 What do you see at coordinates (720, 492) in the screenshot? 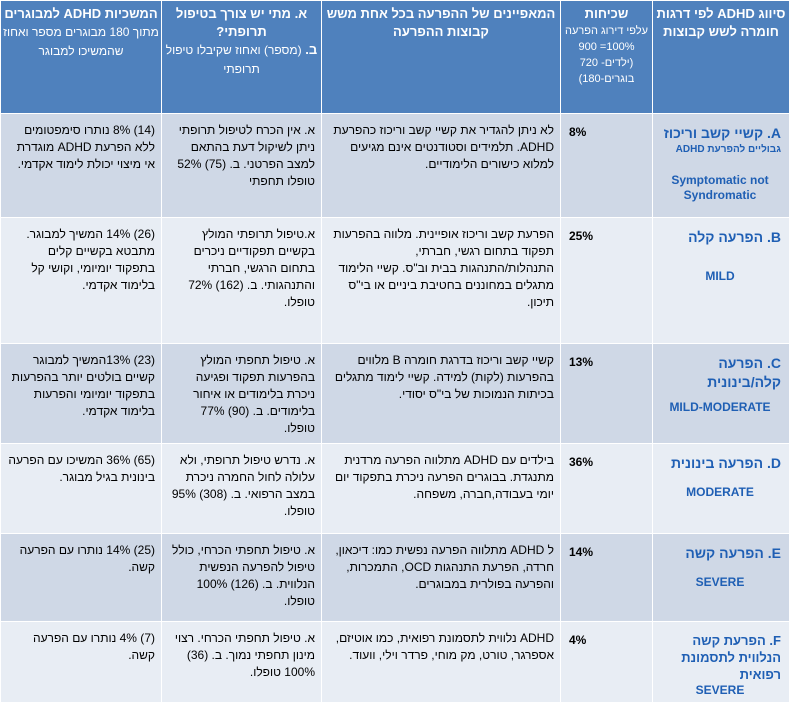
I see `class-english: MODERATE` at bounding box center [720, 492].